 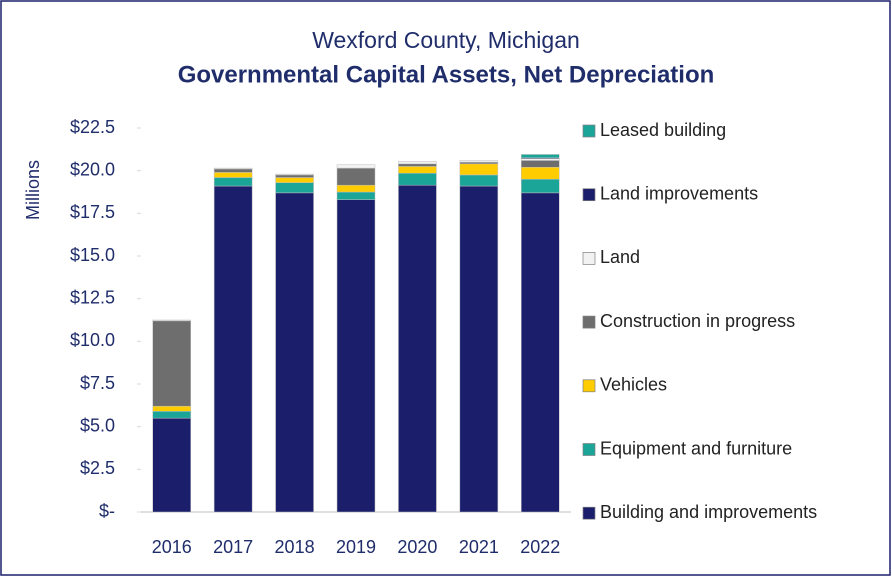 What do you see at coordinates (92, 169) in the screenshot?
I see `y-tick-label: $20.0` at bounding box center [92, 169].